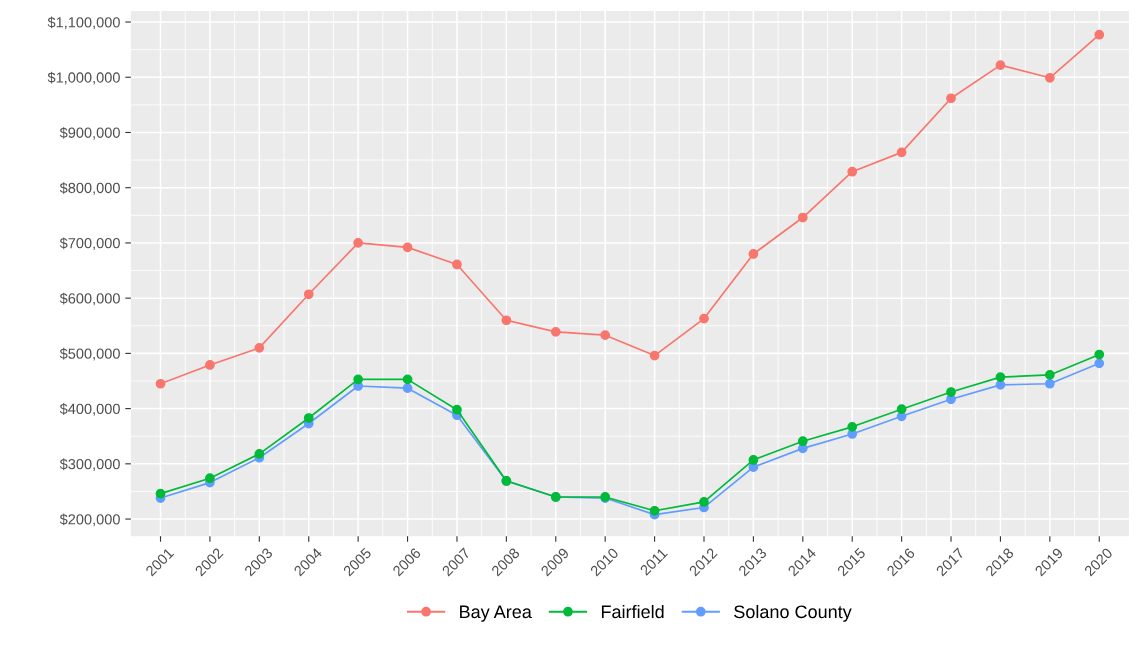  Describe the element at coordinates (89, 299) in the screenshot. I see `y-tick-label: $600,000` at that location.